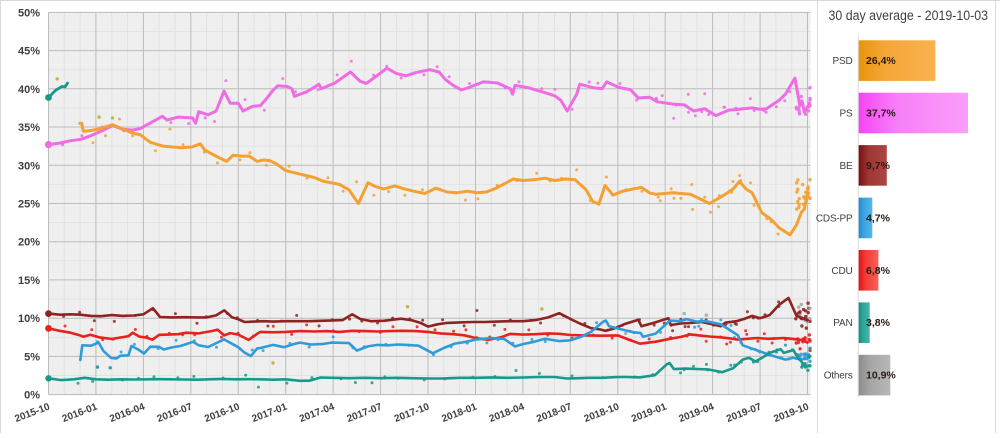 This screenshot has height=438, width=1000. Describe the element at coordinates (29, 319) in the screenshot. I see `svg-text: 10%` at that location.